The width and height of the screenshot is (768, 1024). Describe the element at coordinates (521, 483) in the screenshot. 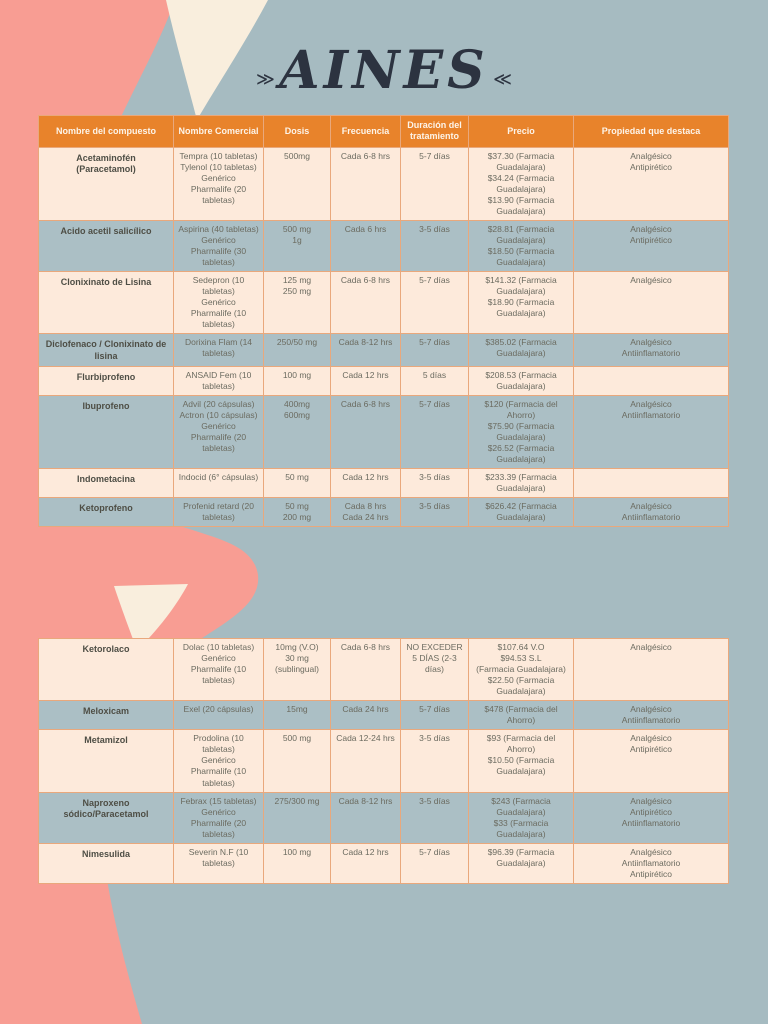

I see `cell-price: $233.39 (Farmacia Guadalajara)` at that location.